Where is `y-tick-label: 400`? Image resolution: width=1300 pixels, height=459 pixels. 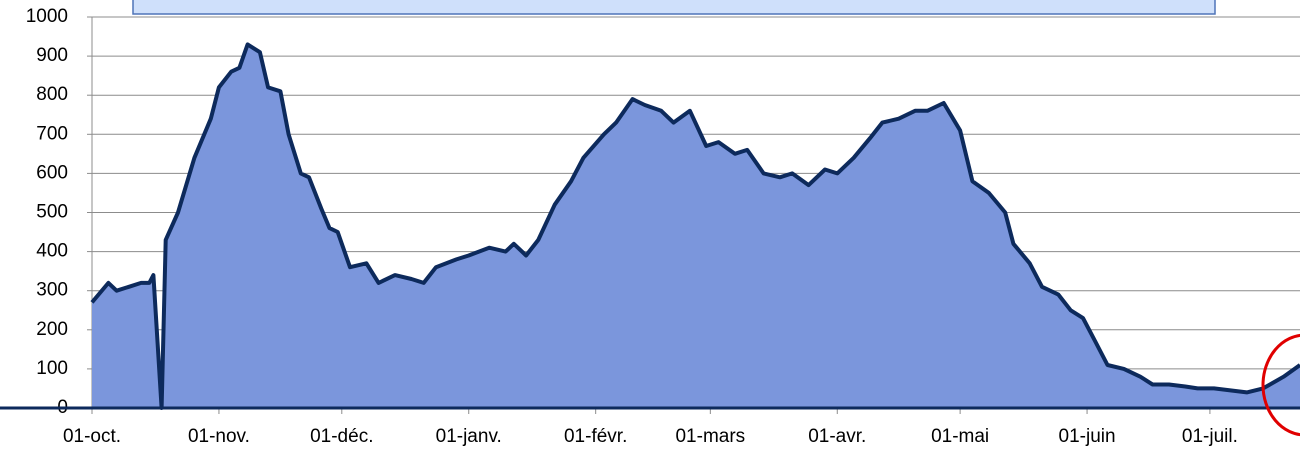
y-tick-label: 400 is located at coordinates (52, 251).